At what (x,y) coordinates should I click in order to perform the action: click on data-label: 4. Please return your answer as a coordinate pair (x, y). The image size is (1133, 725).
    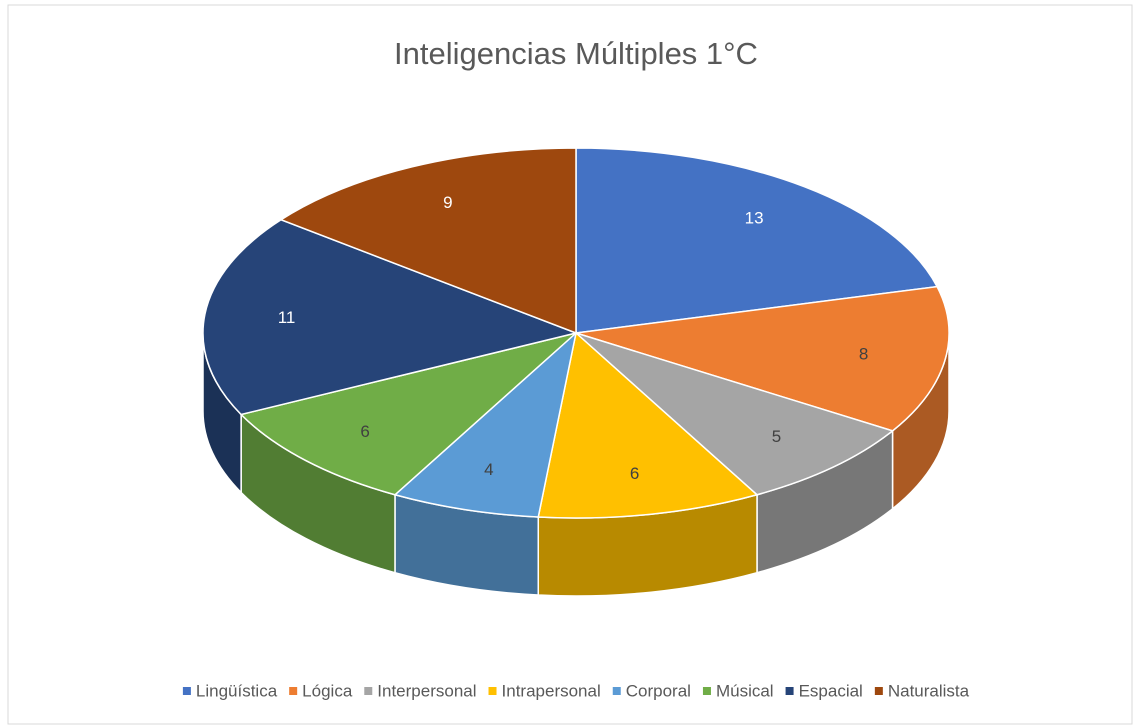
    Looking at the image, I should click on (488, 469).